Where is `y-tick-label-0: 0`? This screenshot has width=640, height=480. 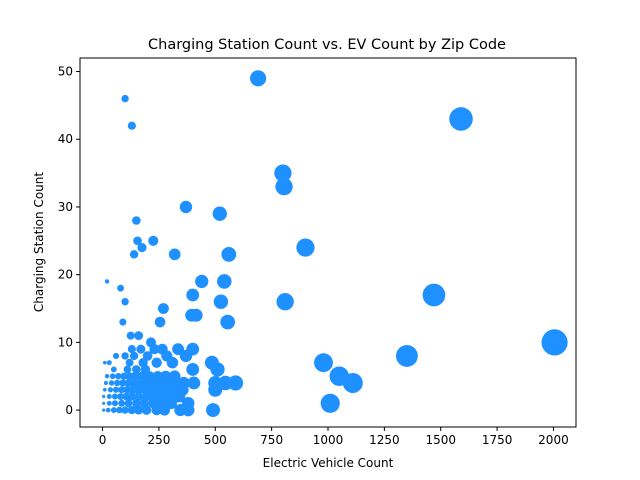
y-tick-label-0: 0 is located at coordinates (69, 410).